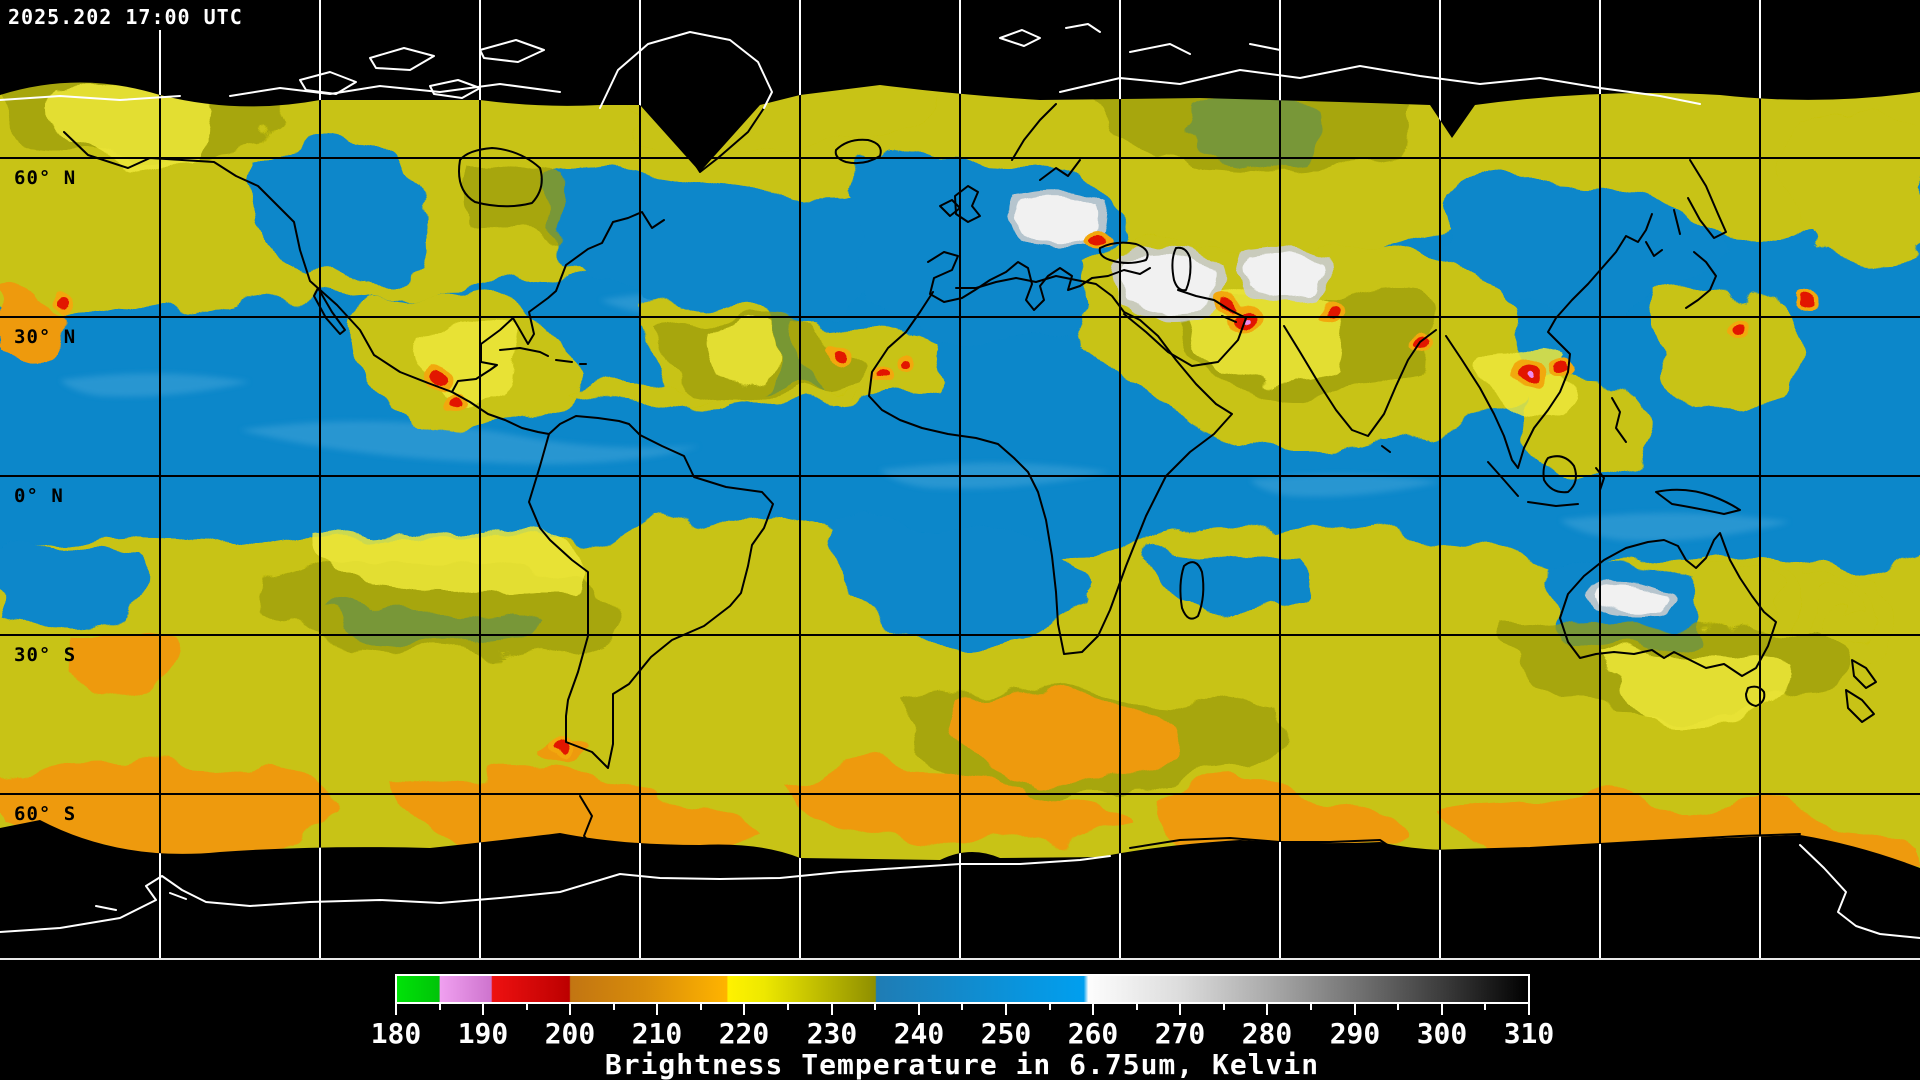 This screenshot has height=1080, width=1920. Describe the element at coordinates (1180, 1033) in the screenshot. I see `colorbar-tick-label: 270` at that location.